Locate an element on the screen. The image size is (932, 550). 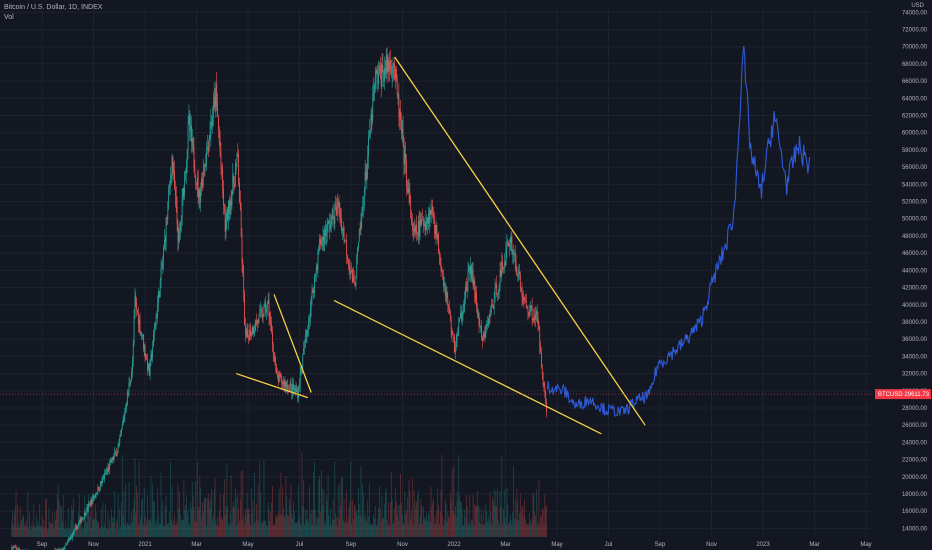
volume-indicator-label: Vol is located at coordinates (9, 17).